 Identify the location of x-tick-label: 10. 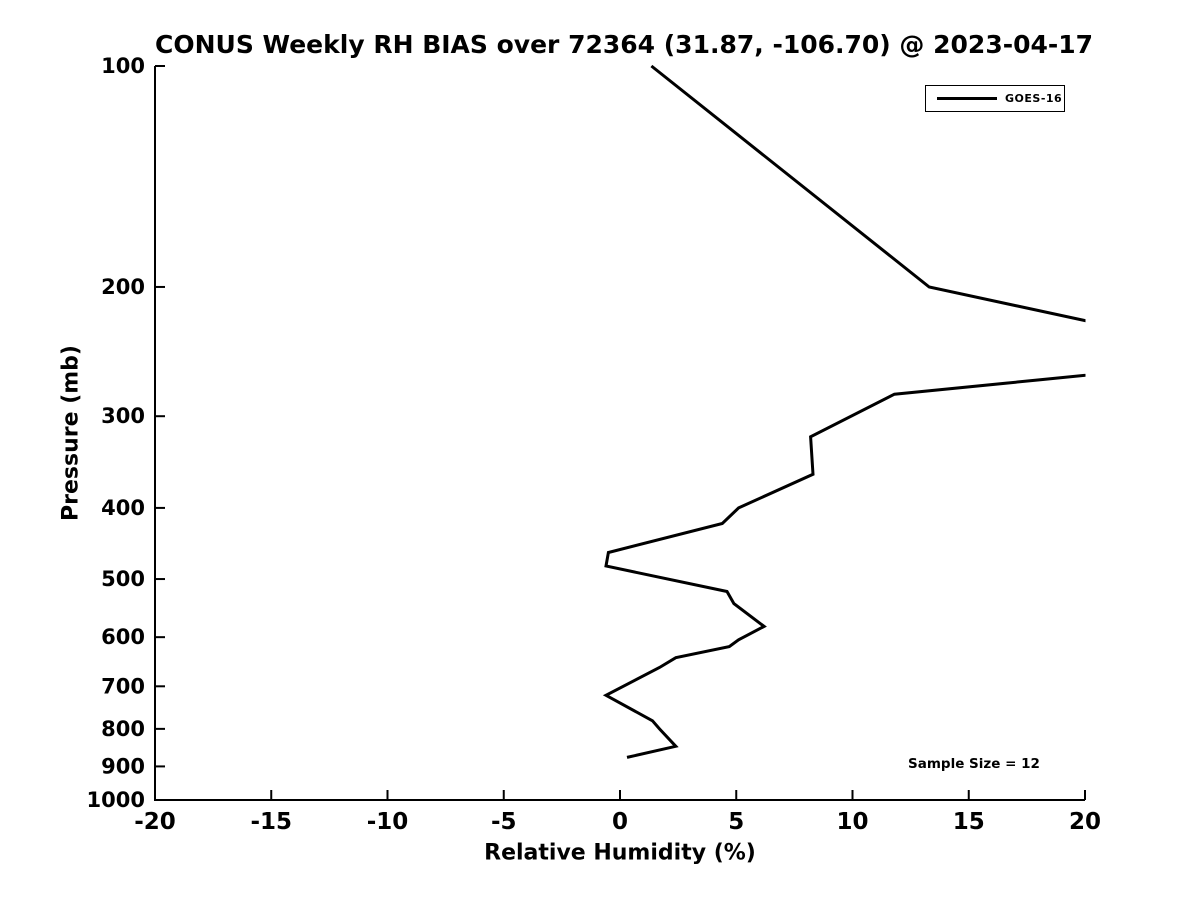
(852, 822).